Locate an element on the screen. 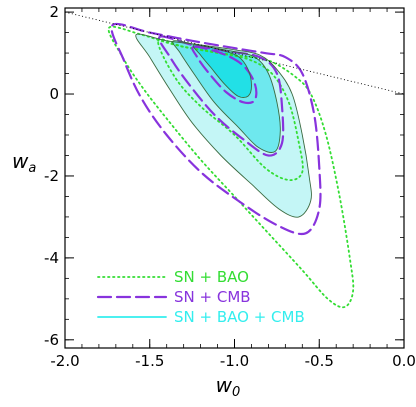 The height and width of the screenshot is (407, 416). x-axis-label: w0 is located at coordinates (228, 386).